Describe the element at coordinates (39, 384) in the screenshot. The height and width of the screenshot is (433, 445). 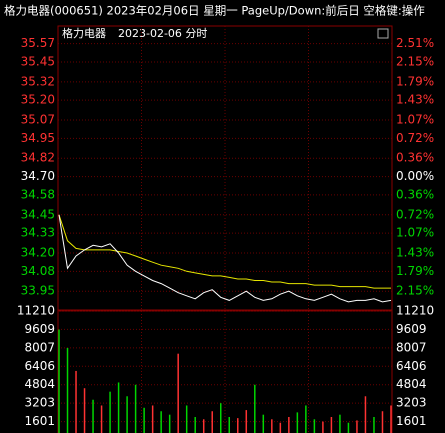
I see `volume-tick-label: 4804` at that location.